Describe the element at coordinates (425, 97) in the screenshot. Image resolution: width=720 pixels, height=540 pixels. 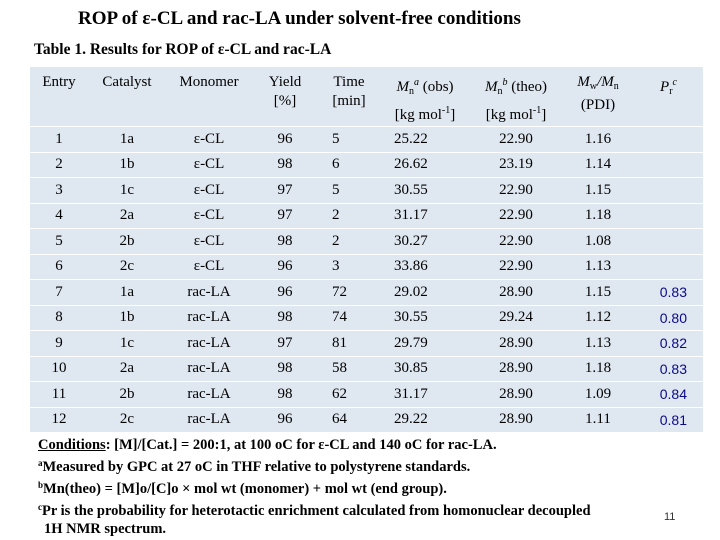
I see `header-mn-obs: Mna (obs) [kg mol-1]` at that location.